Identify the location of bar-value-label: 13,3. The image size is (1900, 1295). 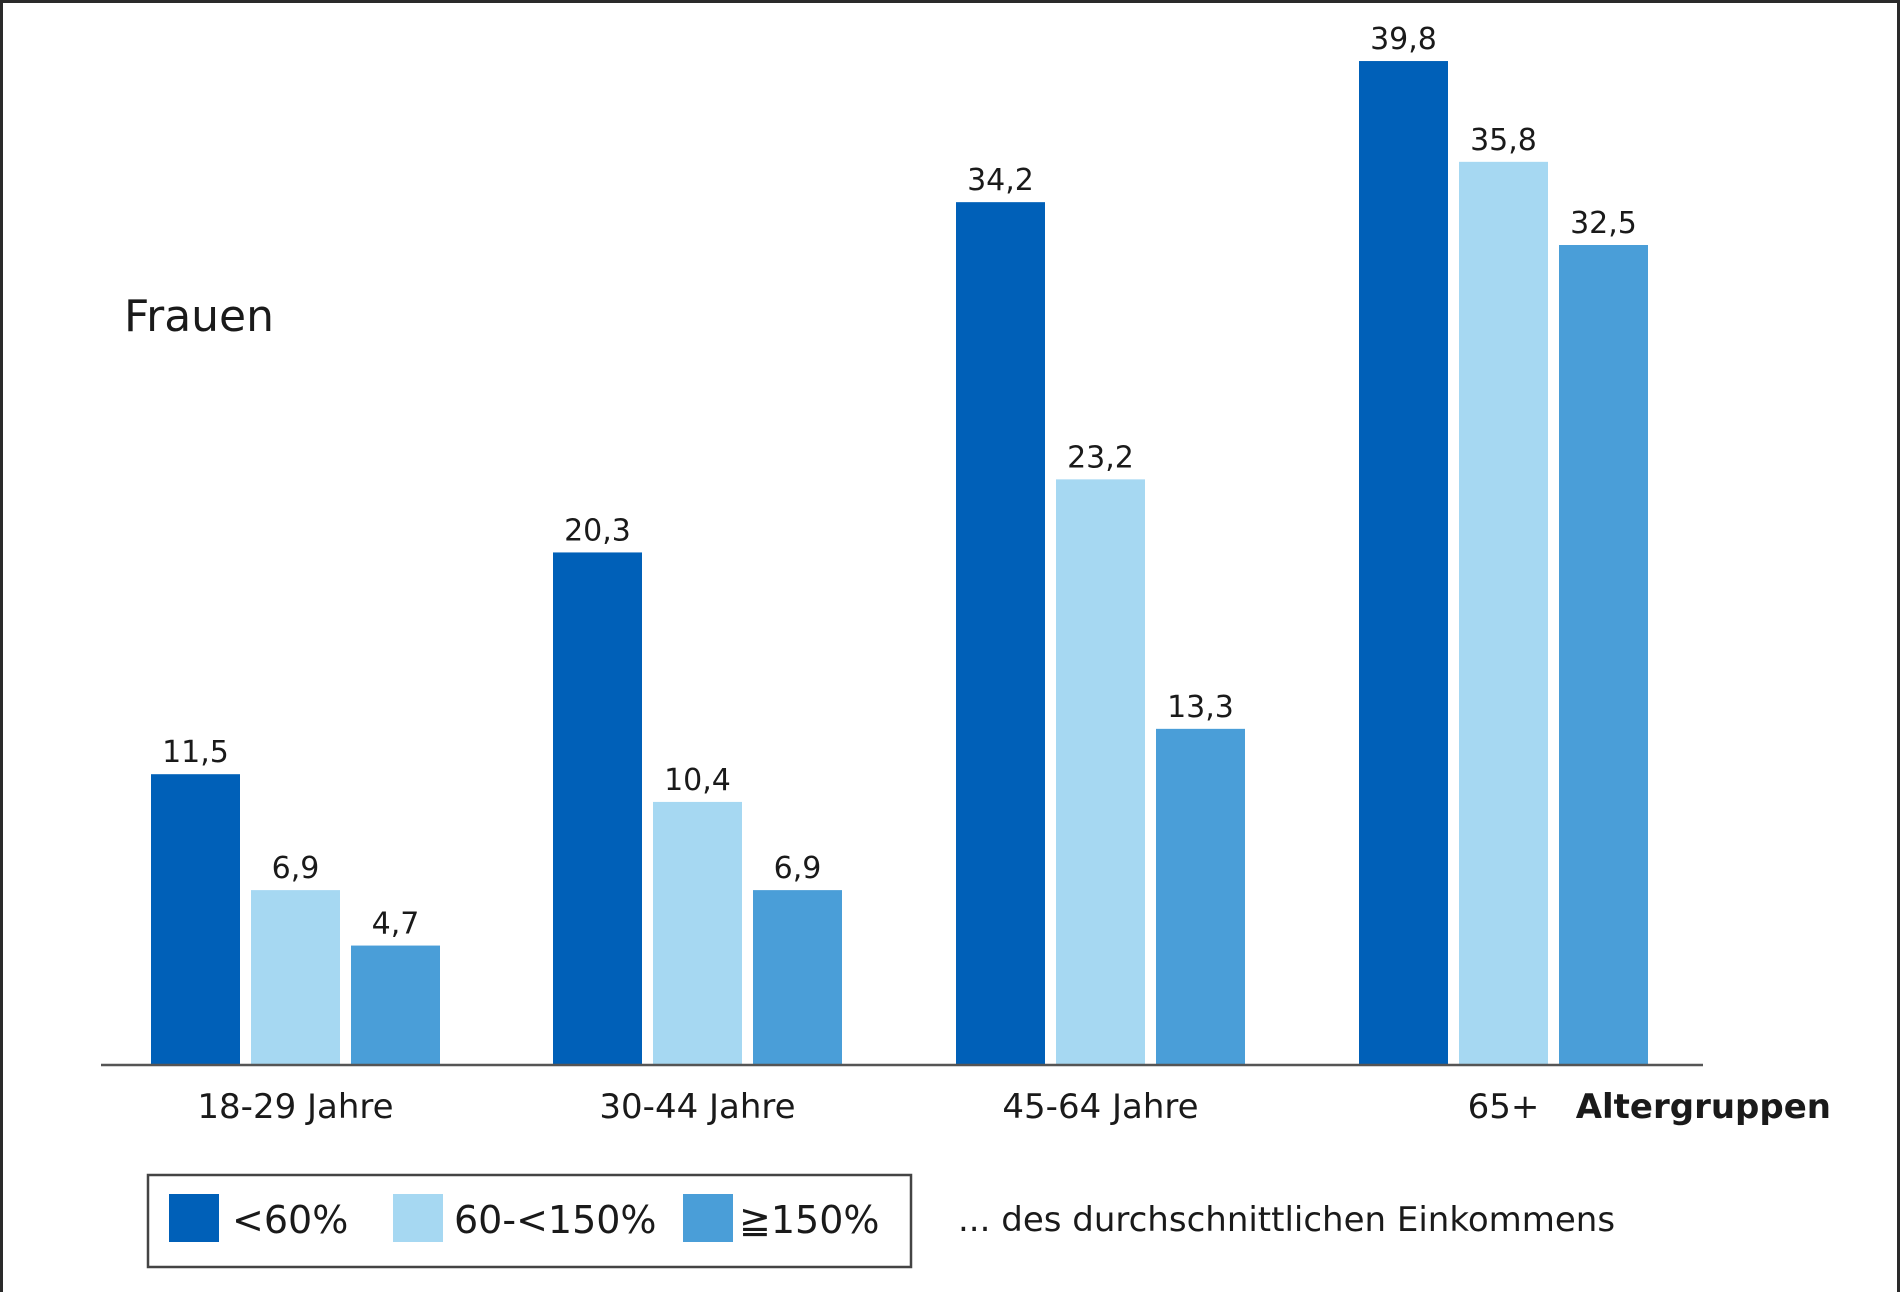
(1200, 707).